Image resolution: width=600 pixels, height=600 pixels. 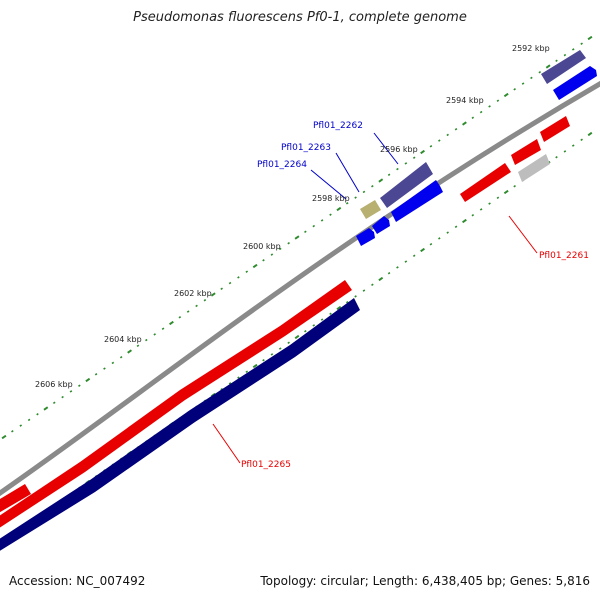 I want to click on kbp-label: 2600 kbp, so click(x=262, y=246).